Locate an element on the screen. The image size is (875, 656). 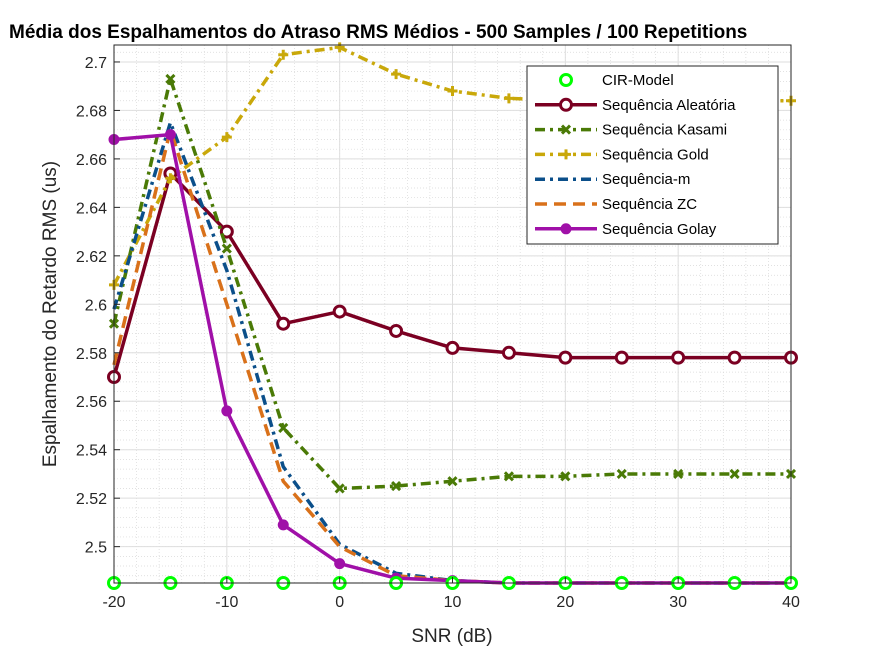
y-axis-label: Espalhamento do Retardo RMS (us) is located at coordinates (50, 314).